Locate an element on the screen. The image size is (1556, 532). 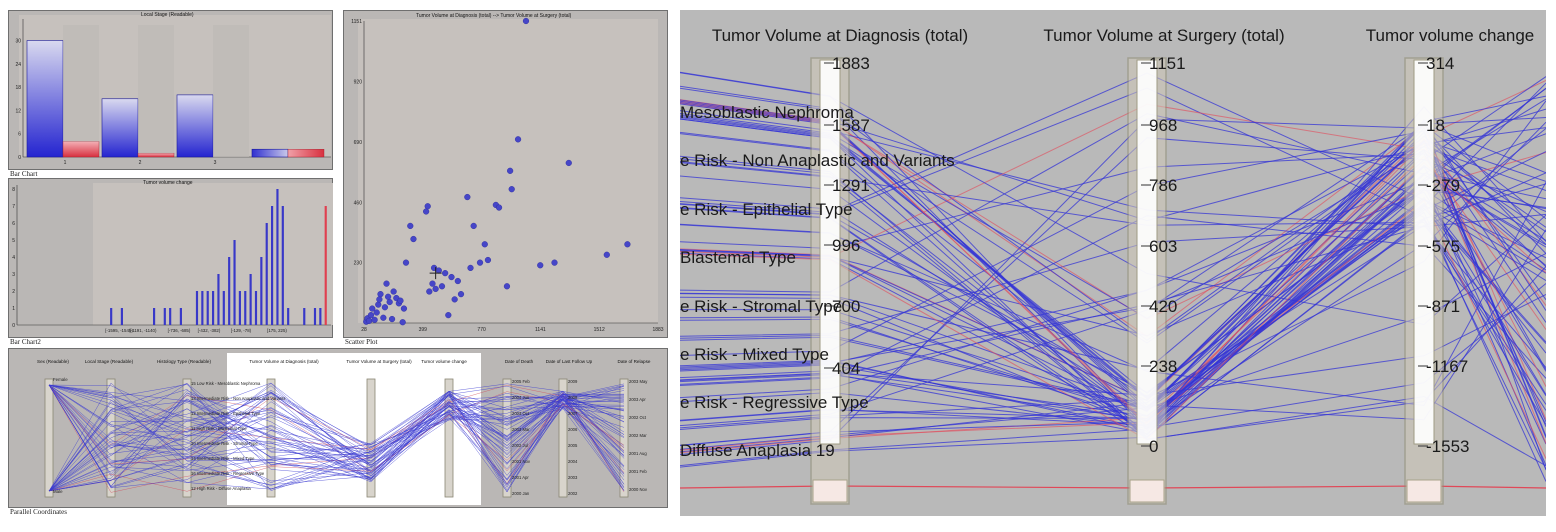
scatter-caption: Scatter Plot is located at coordinates (361, 342).